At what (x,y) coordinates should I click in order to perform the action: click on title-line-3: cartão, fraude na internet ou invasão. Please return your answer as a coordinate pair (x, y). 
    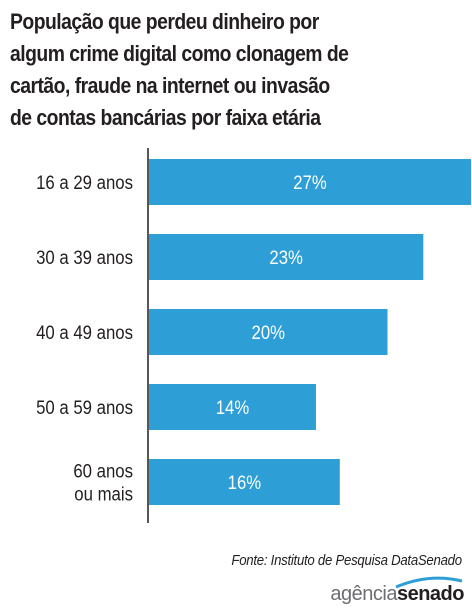
    Looking at the image, I should click on (170, 85).